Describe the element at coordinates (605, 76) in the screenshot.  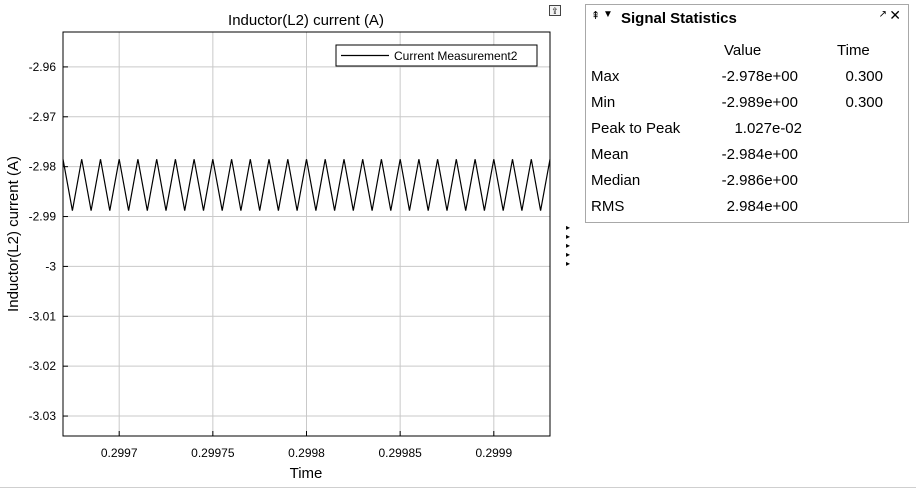
I see `stat-label: Max` at that location.